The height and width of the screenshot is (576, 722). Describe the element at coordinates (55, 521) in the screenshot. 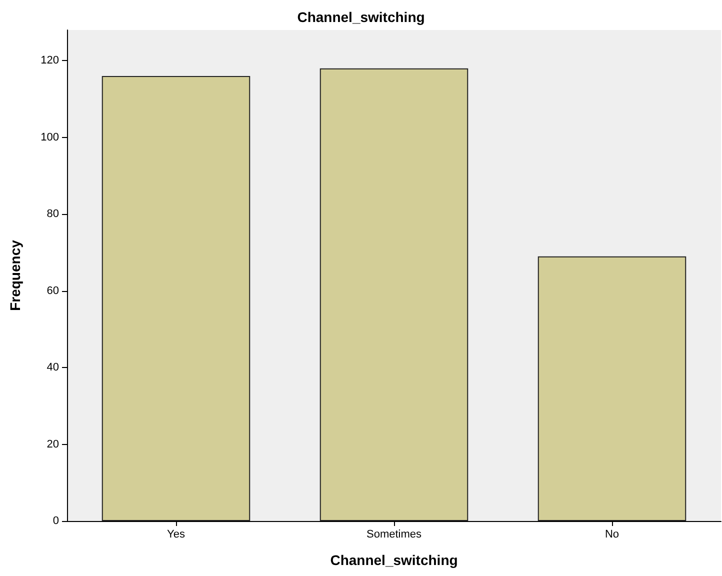

I see `y-tick-label: 0` at that location.